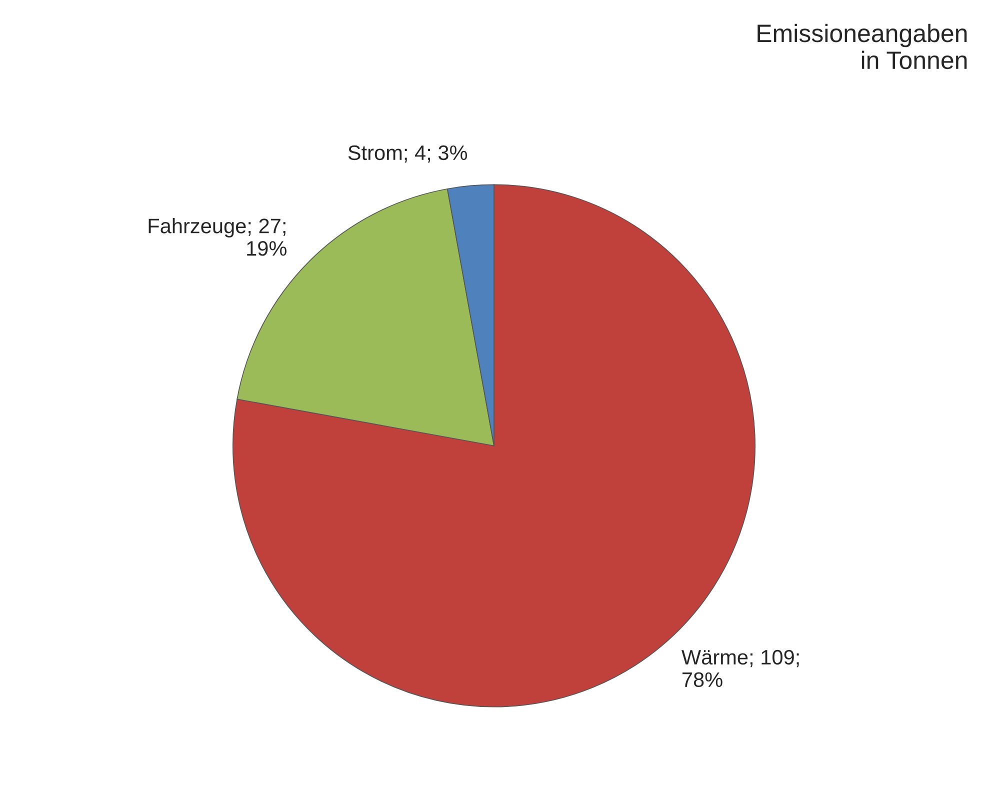 Image resolution: width=988 pixels, height=796 pixels. Describe the element at coordinates (862, 47) in the screenshot. I see `text: Emissioneangaben in Tonnen` at that location.